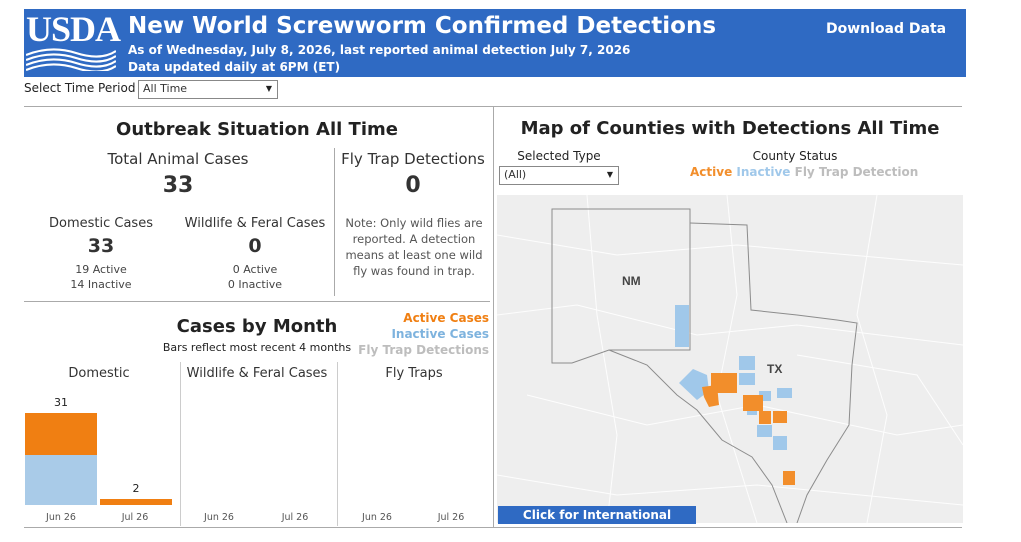  Describe the element at coordinates (886, 29) in the screenshot. I see `download-data-button: Download Data` at that location.